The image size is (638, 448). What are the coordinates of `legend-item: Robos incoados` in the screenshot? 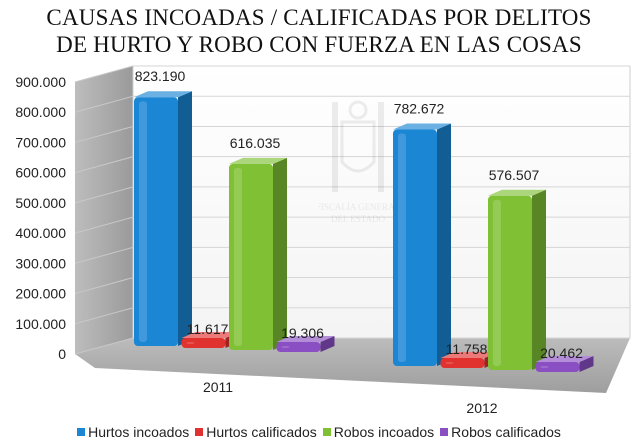 It's located at (378, 432).